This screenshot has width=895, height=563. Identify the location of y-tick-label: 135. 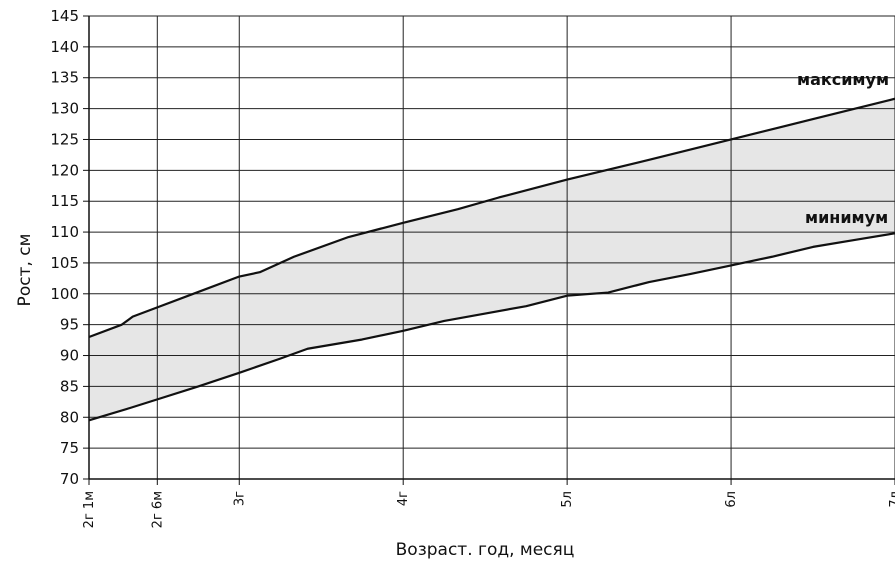
(64, 78).